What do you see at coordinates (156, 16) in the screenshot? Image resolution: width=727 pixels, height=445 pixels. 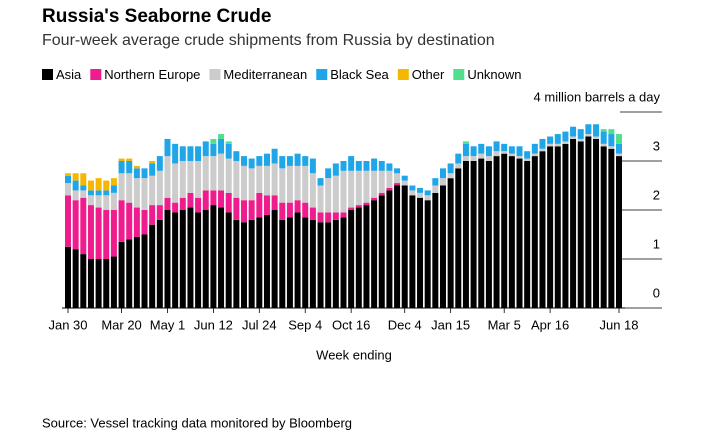 I see `chart-title: Russia's Seaborne Crude` at bounding box center [156, 16].